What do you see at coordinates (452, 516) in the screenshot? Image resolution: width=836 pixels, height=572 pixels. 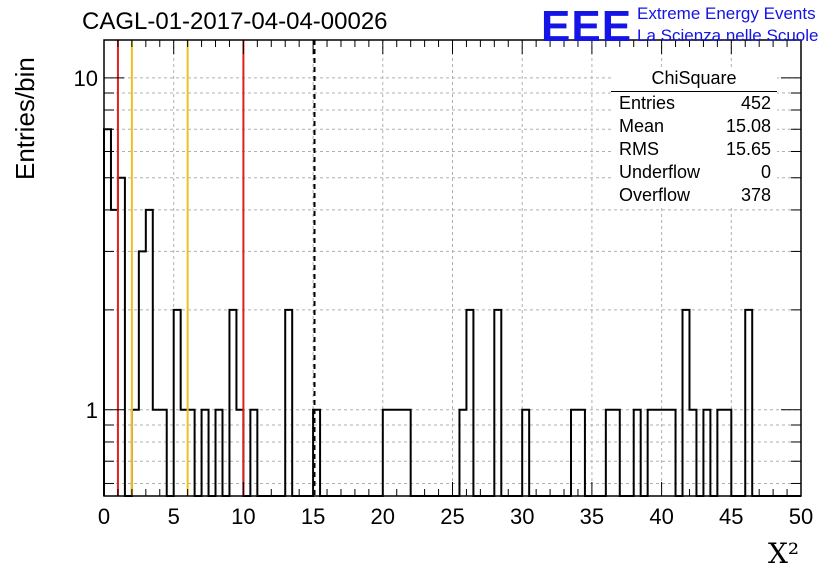 I see `x-tick-label: 25` at bounding box center [452, 516].